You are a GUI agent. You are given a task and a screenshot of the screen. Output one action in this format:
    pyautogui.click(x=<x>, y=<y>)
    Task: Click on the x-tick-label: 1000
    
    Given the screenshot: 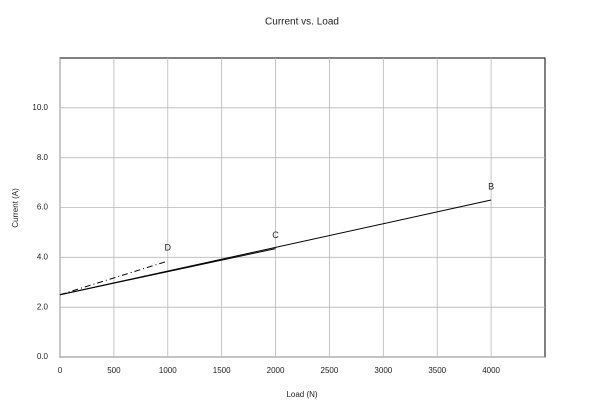 What is the action you would take?
    pyautogui.click(x=168, y=370)
    